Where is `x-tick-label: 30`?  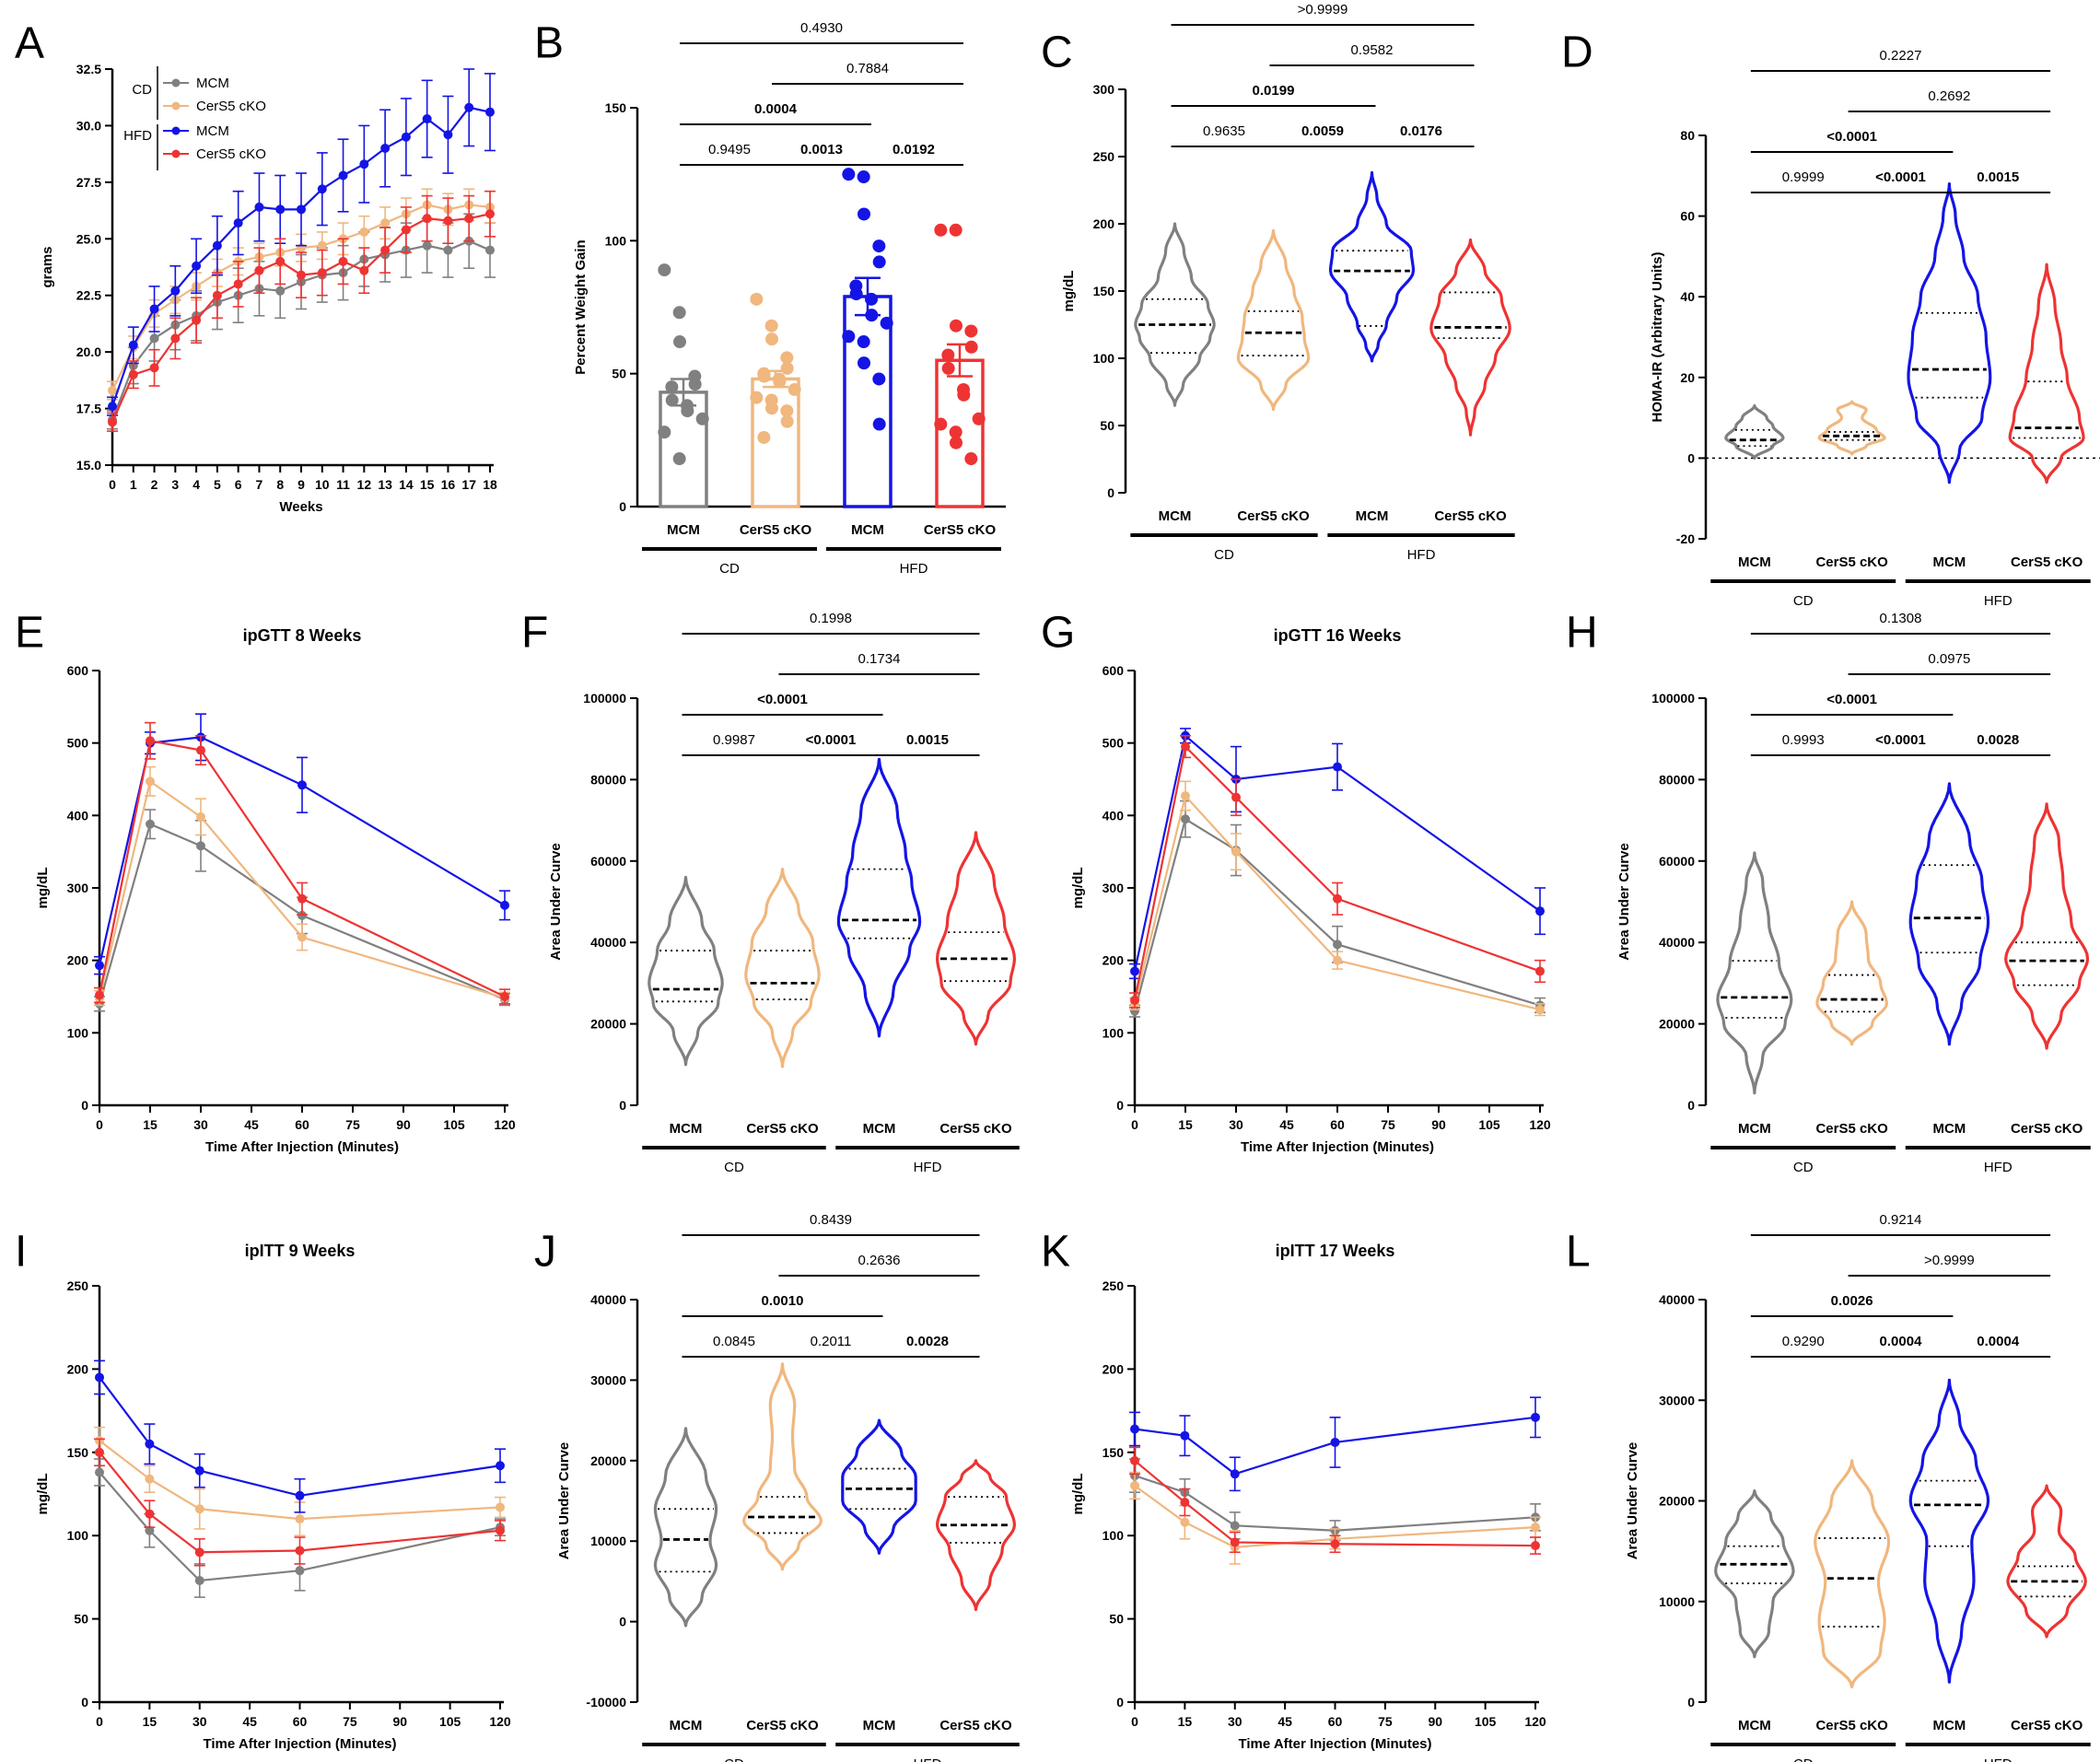 x-tick-label: 30 is located at coordinates (1235, 1721).